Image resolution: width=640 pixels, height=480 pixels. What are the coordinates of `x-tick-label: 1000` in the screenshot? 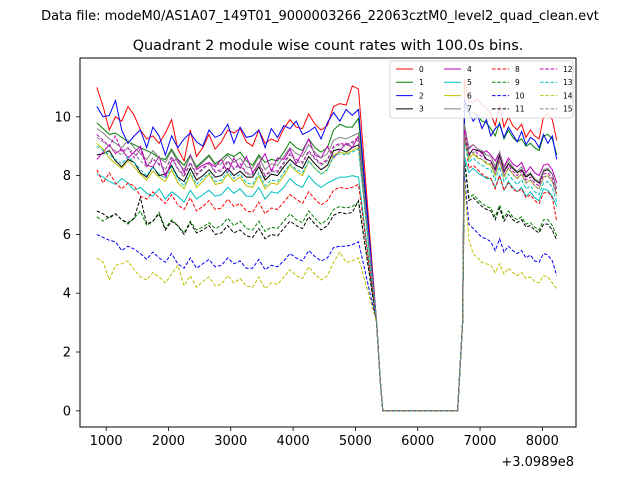 It's located at (106, 441).